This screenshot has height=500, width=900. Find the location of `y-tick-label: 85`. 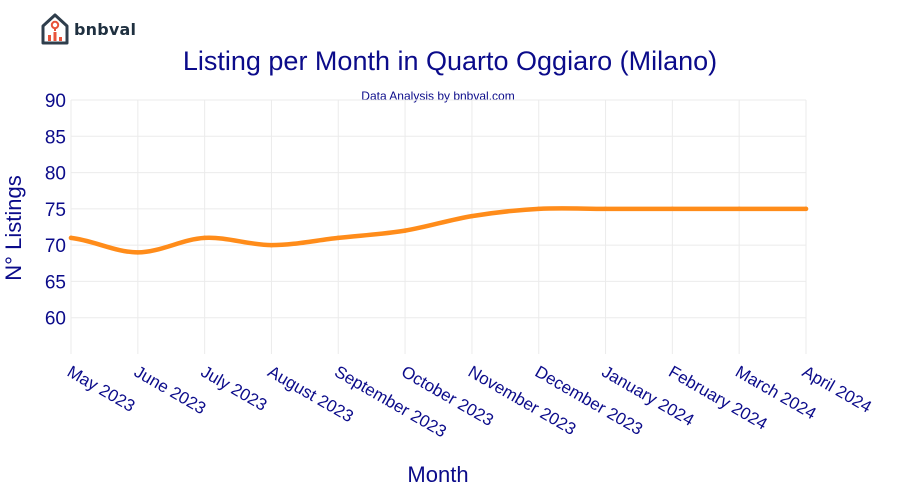

y-tick-label: 85 is located at coordinates (55, 137).